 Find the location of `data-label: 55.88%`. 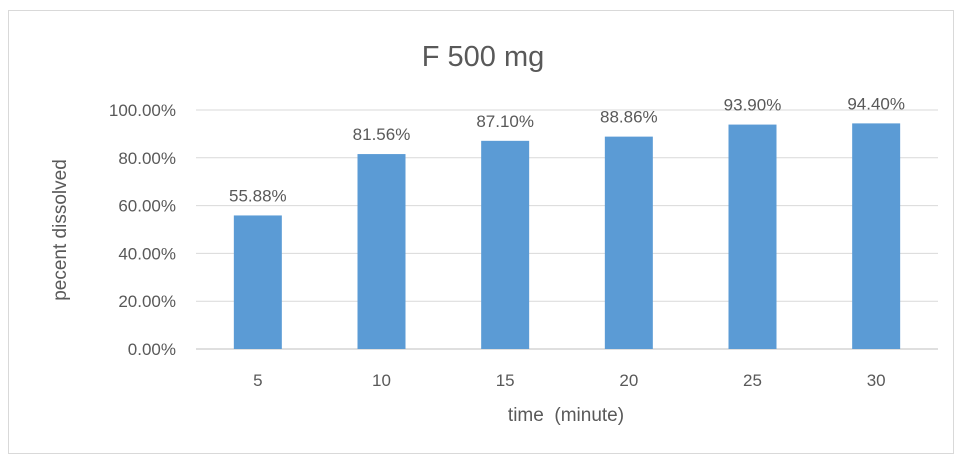

data-label: 55.88% is located at coordinates (258, 195).